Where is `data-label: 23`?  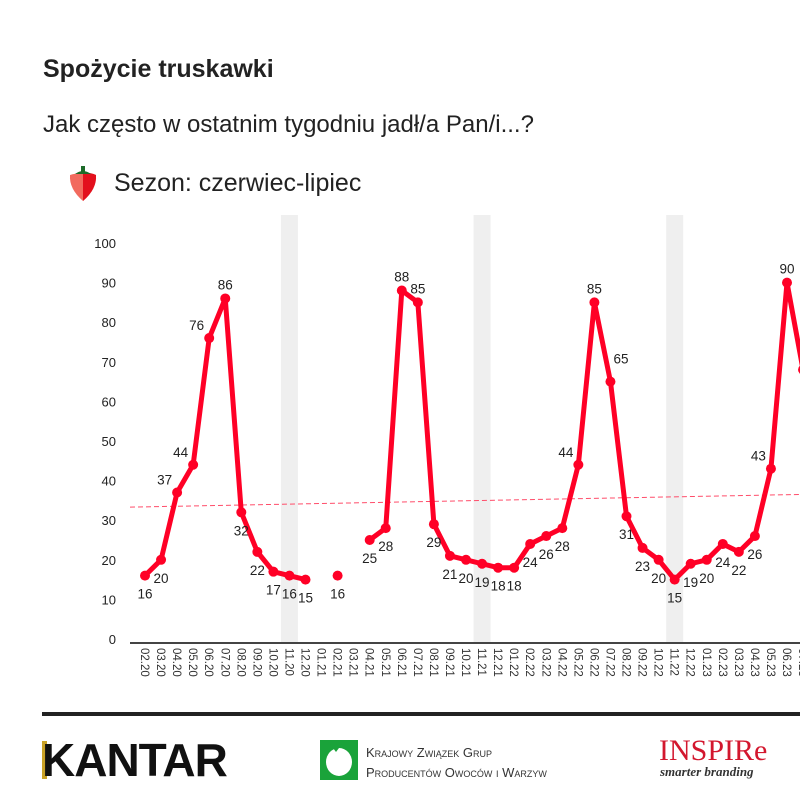 data-label: 23 is located at coordinates (642, 566).